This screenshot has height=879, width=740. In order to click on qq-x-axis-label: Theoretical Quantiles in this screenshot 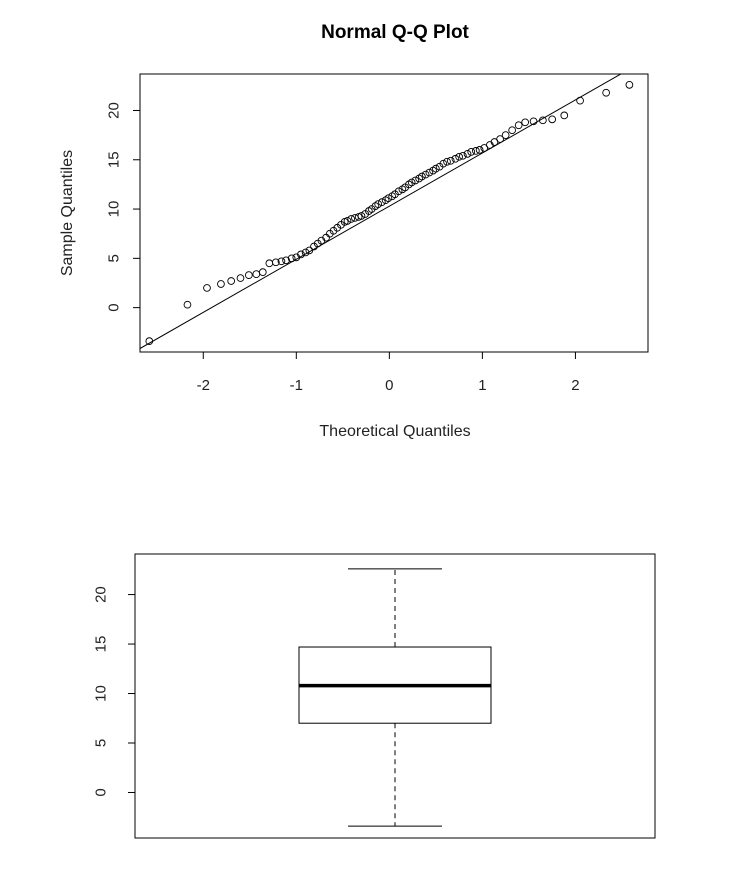, I will do `click(394, 431)`.